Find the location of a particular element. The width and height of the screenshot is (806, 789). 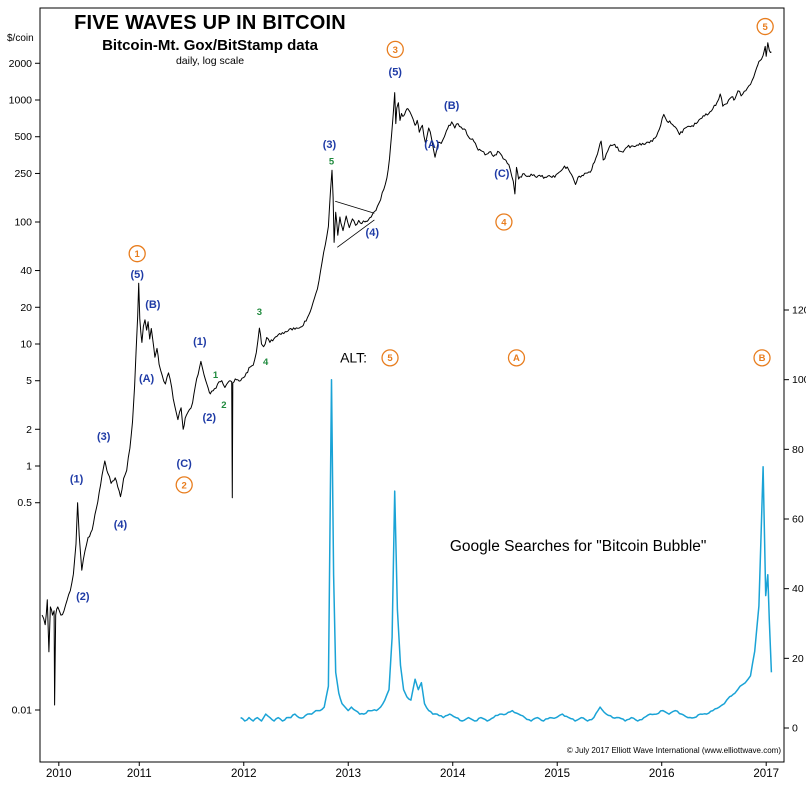

circled-wave-label: B is located at coordinates (762, 358).